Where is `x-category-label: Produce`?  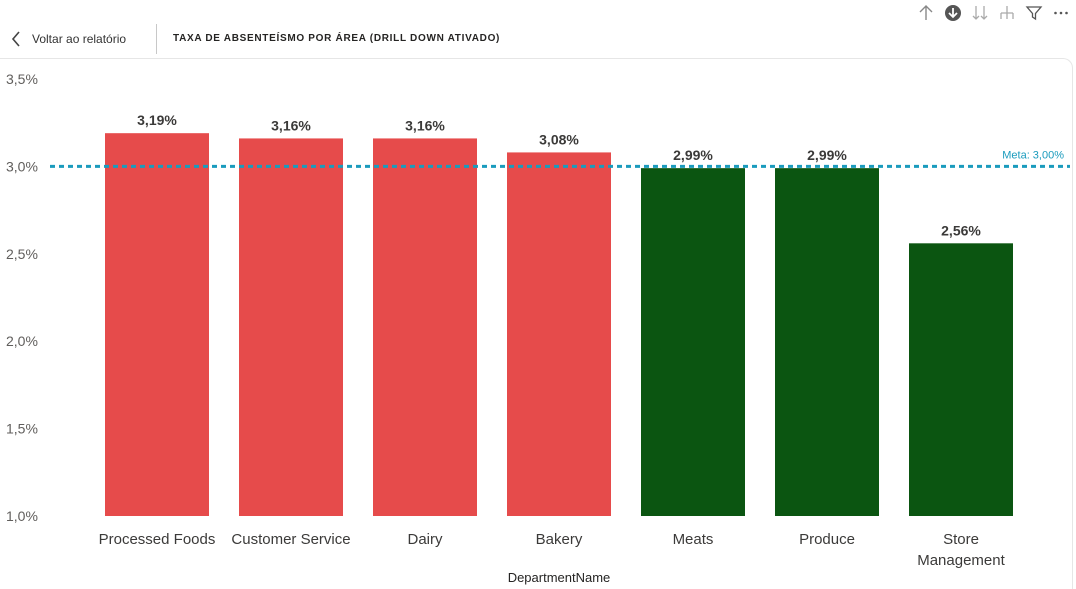 x-category-label: Produce is located at coordinates (827, 539).